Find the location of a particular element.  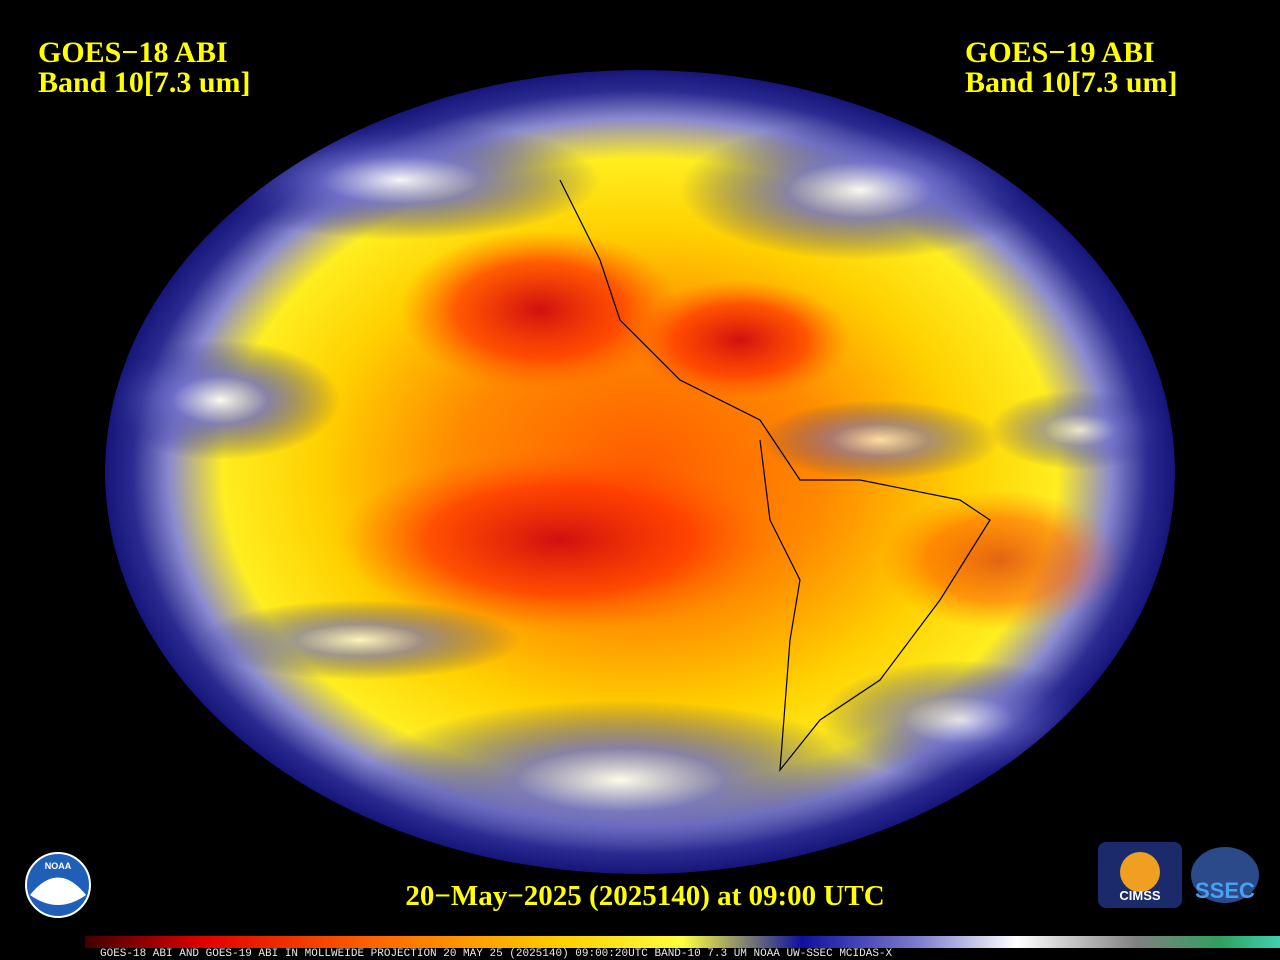

noaa-logo: NOAA is located at coordinates (58, 885).